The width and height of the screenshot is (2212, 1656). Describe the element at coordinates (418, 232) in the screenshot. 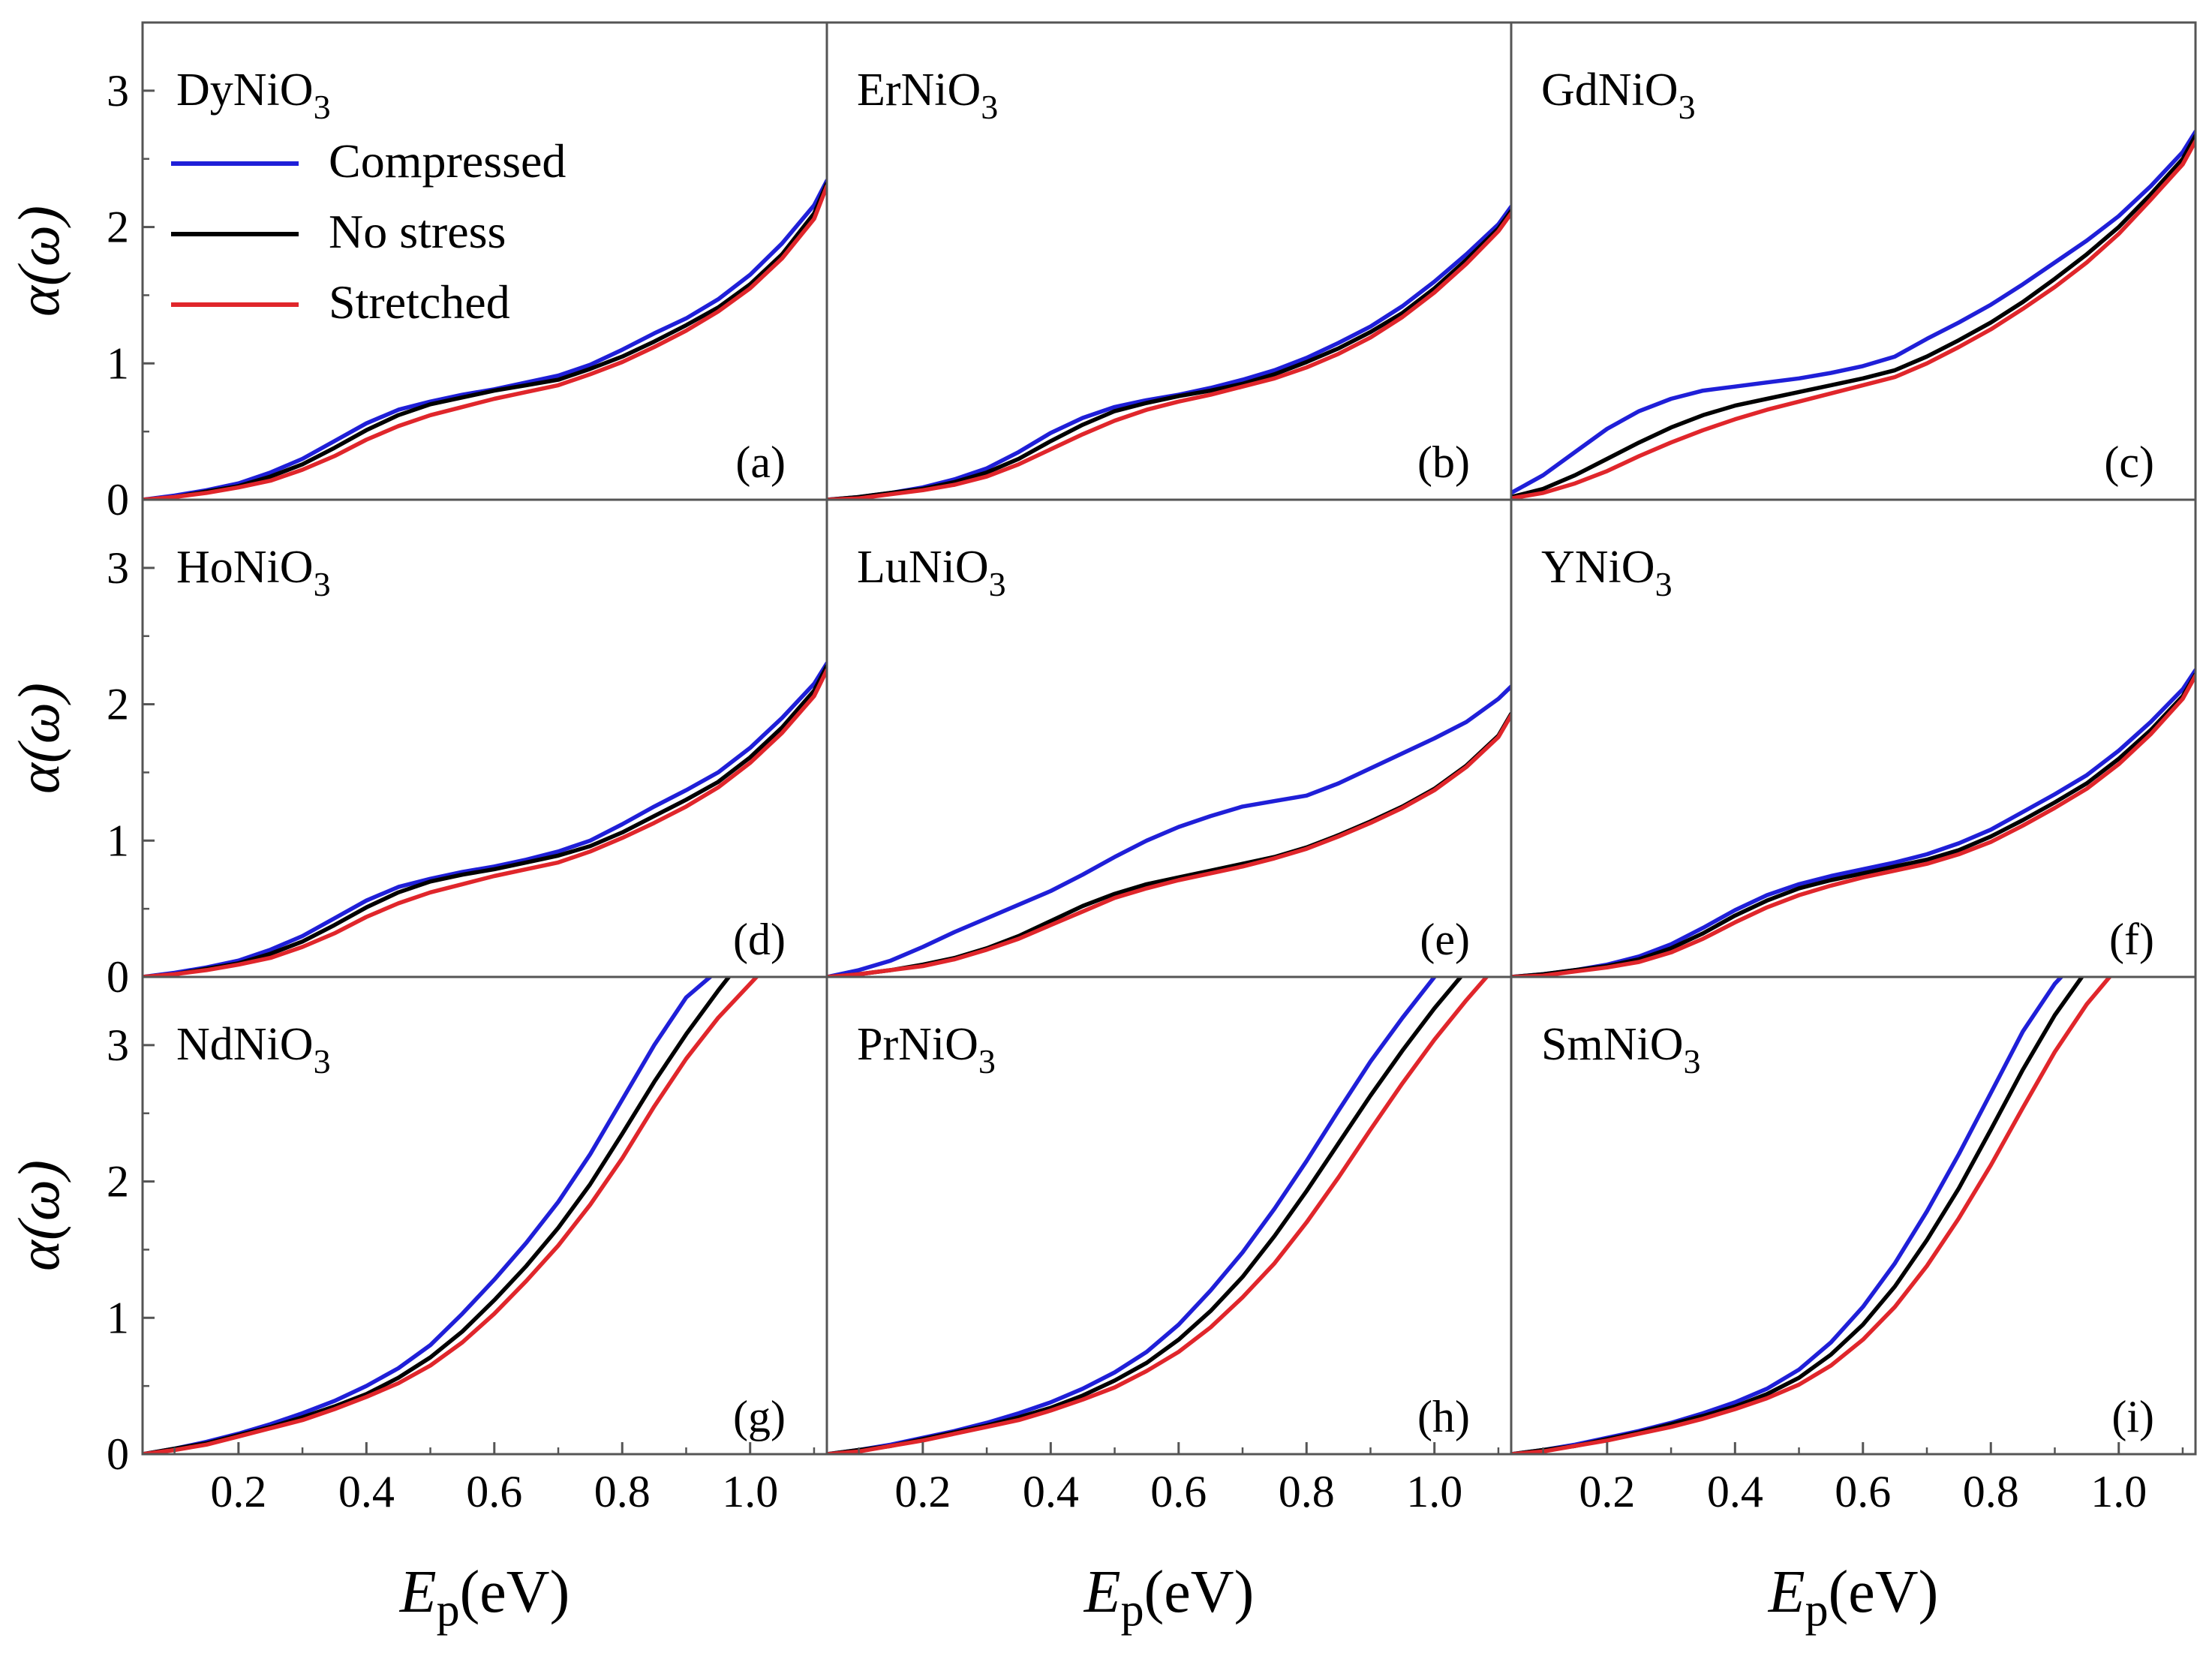

I see `legend-label-no-stress: No stress` at that location.